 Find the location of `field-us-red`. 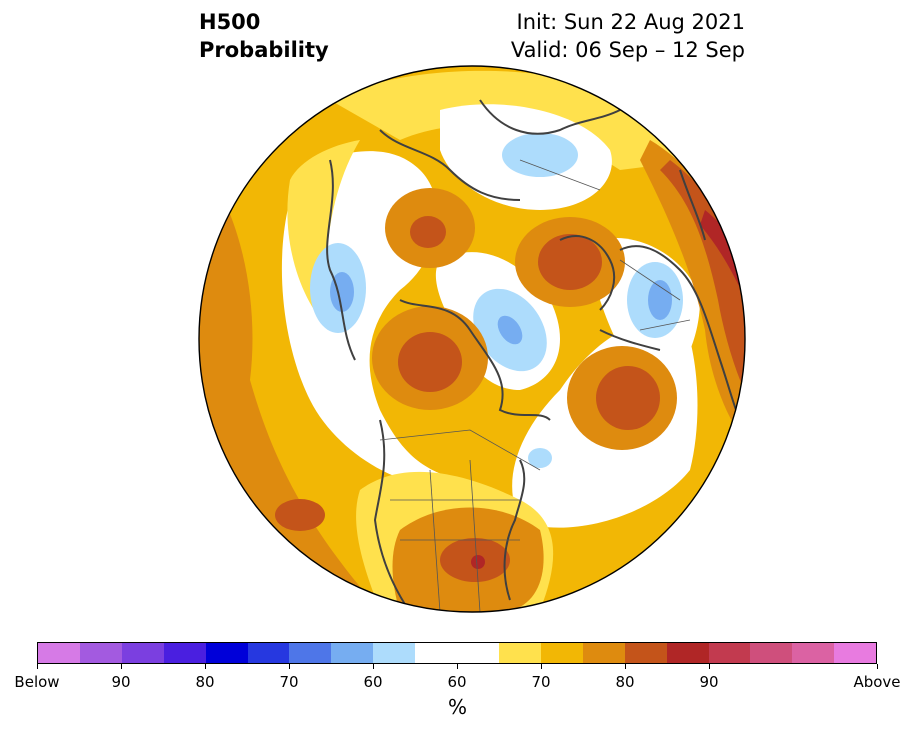

field-us-red is located at coordinates (478, 562).